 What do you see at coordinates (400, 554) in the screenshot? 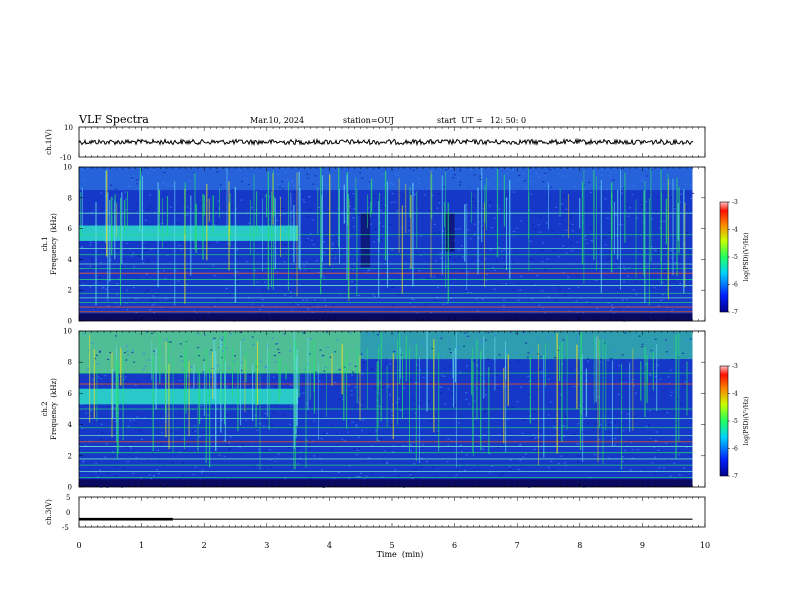
I see `x-axis-label: Time (min)` at bounding box center [400, 554].